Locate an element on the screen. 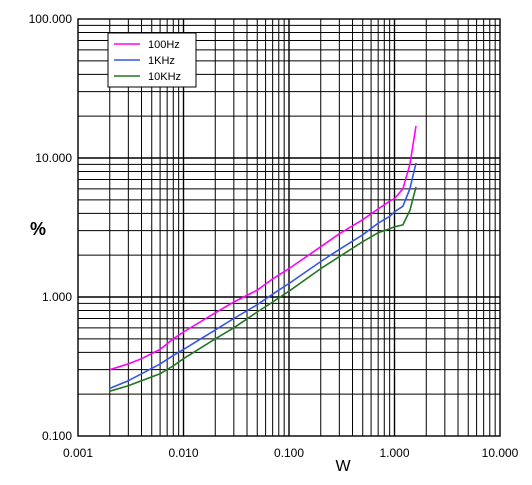 The image size is (532, 485). legend-label: 100Hz is located at coordinates (164, 45).